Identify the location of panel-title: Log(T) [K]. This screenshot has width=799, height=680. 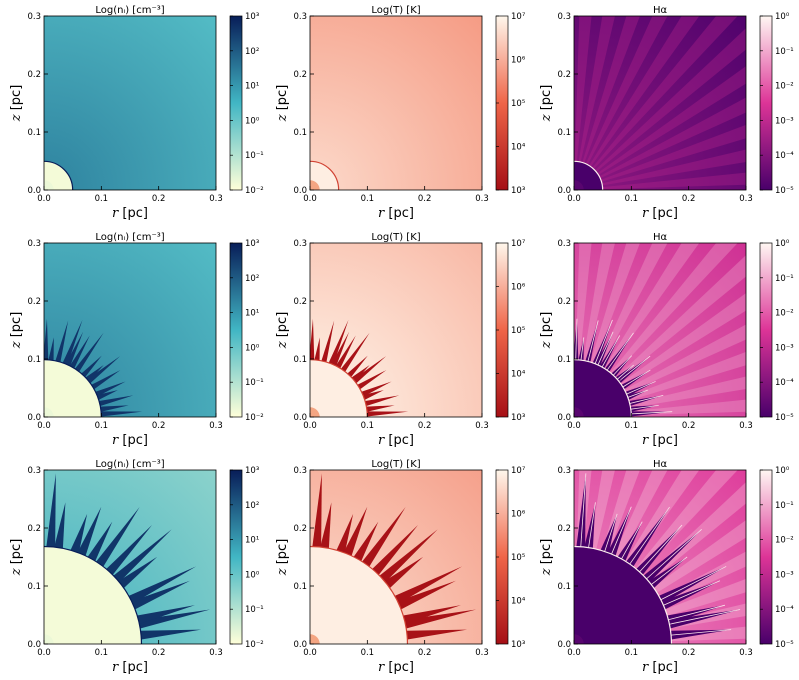
(395, 10).